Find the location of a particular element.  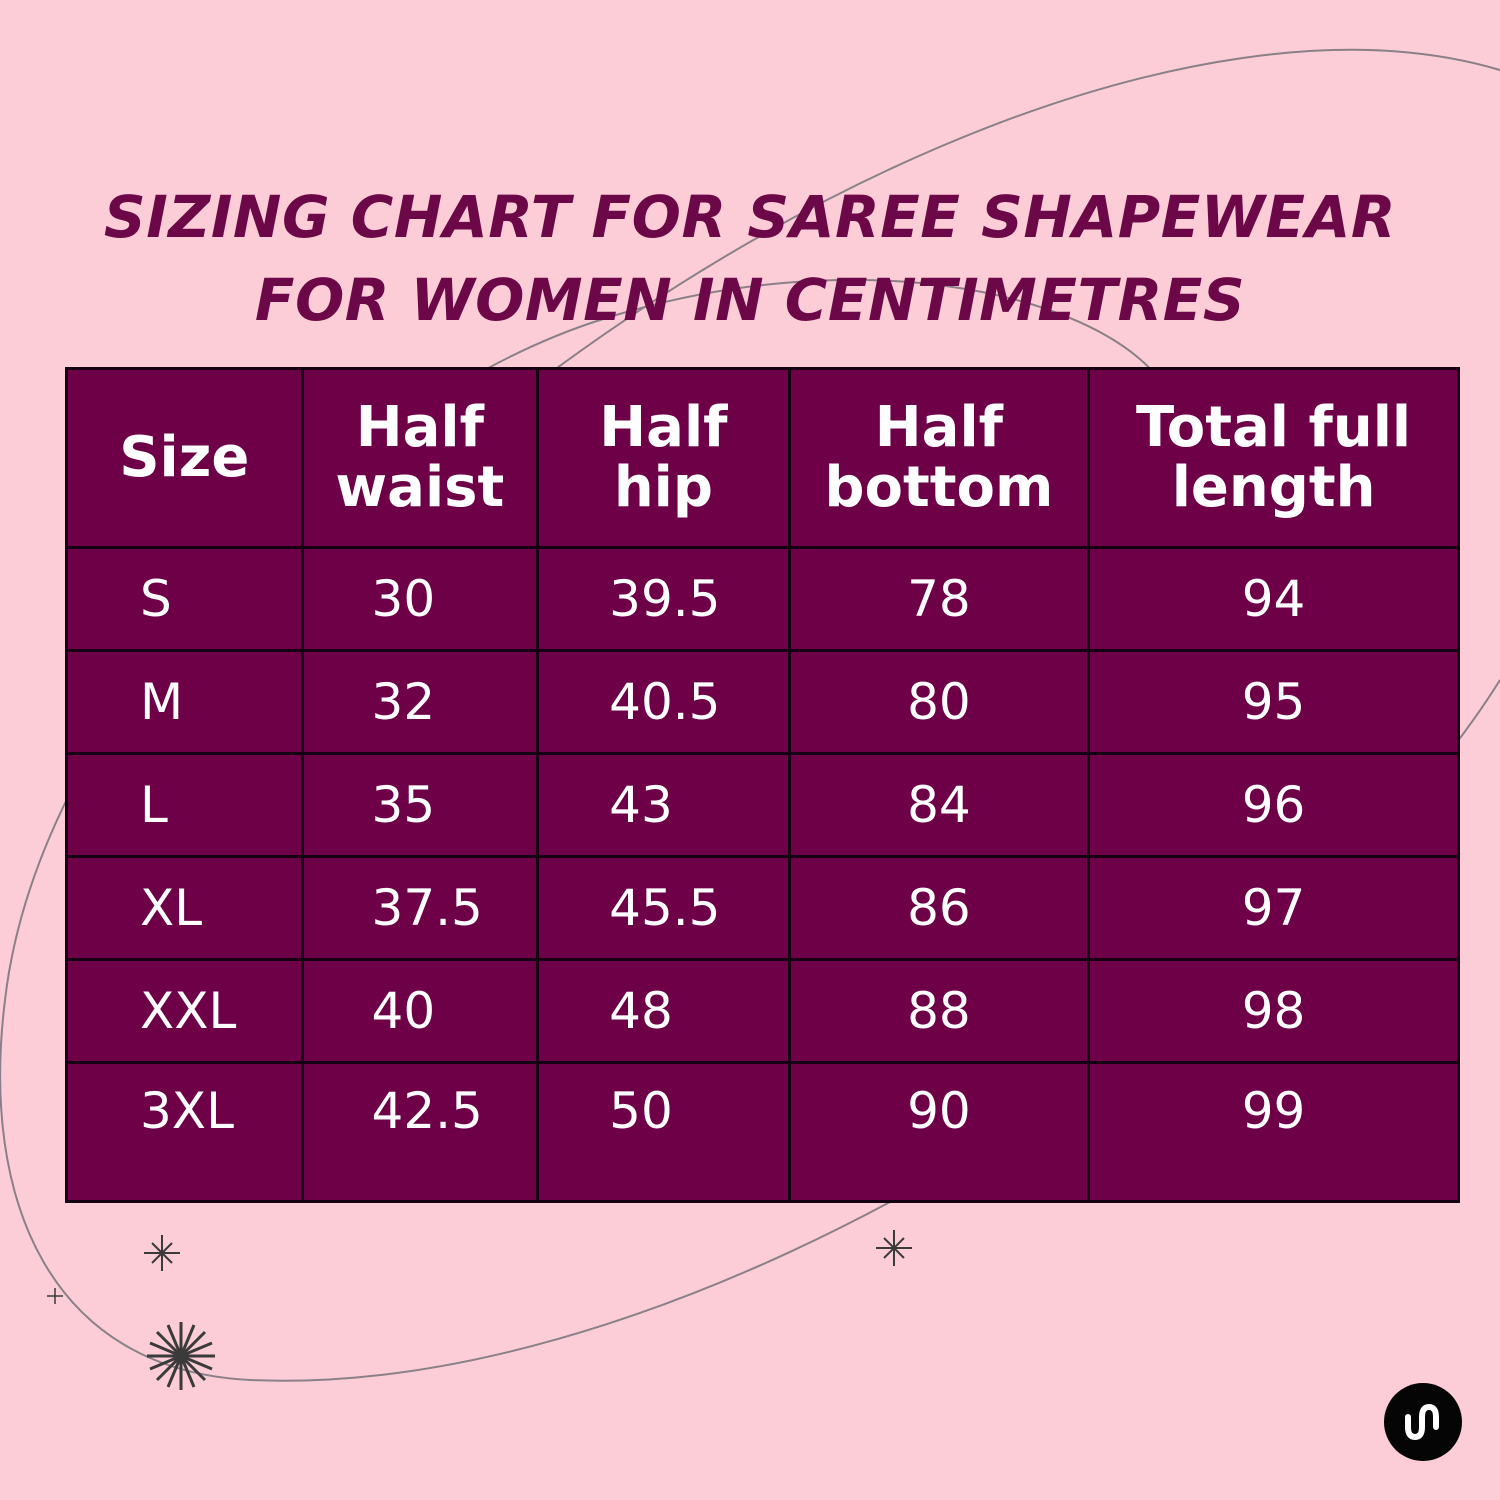

cell-half-hip: 48 is located at coordinates (663, 1011).